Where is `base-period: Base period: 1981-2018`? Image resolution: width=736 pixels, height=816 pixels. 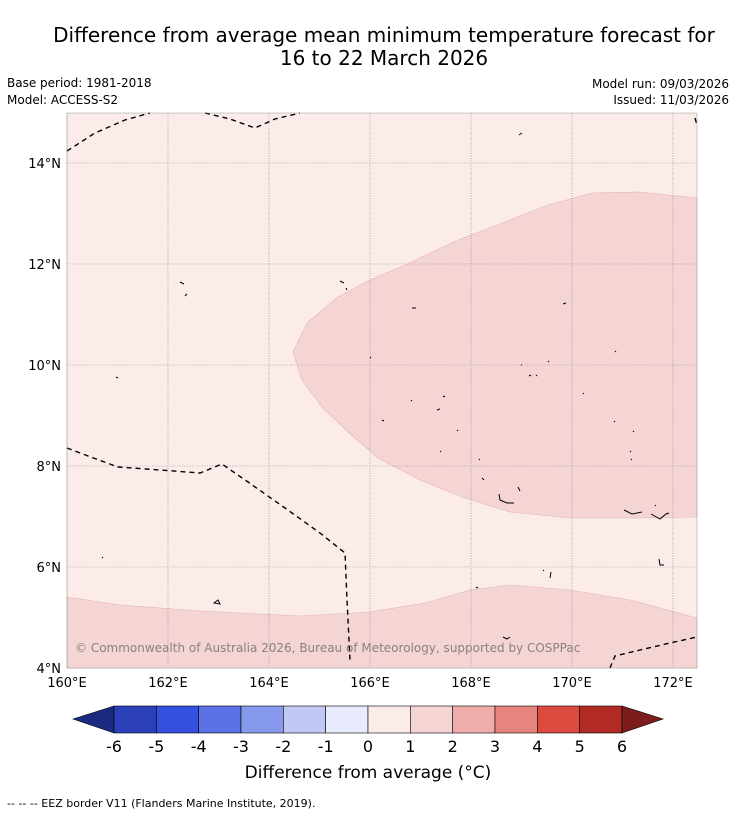 base-period: Base period: 1981-2018 is located at coordinates (79, 83).